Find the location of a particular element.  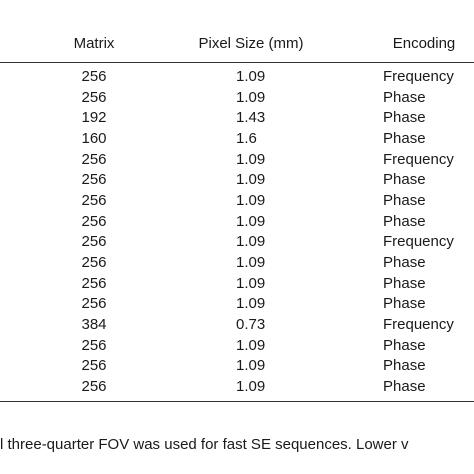

column-header: Pixel Size (mm) is located at coordinates (251, 43).